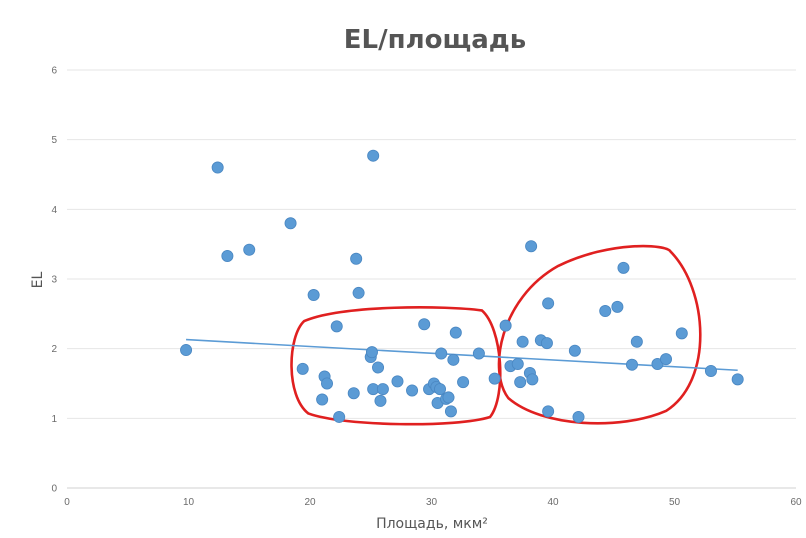  What do you see at coordinates (432, 502) in the screenshot?
I see `x-tick-label: 30` at bounding box center [432, 502].